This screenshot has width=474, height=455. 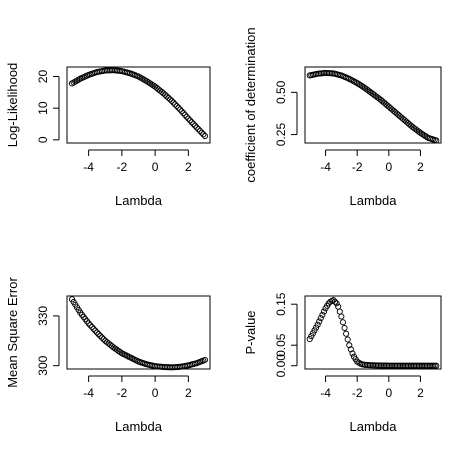 I want to click on y-tick-label: 10, so click(x=43, y=108).